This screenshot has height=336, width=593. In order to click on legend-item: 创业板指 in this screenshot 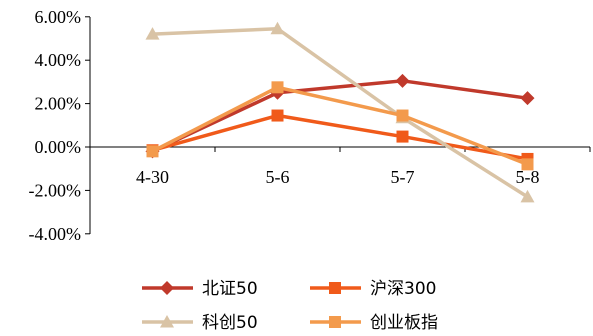, I will do `click(374, 323)`.